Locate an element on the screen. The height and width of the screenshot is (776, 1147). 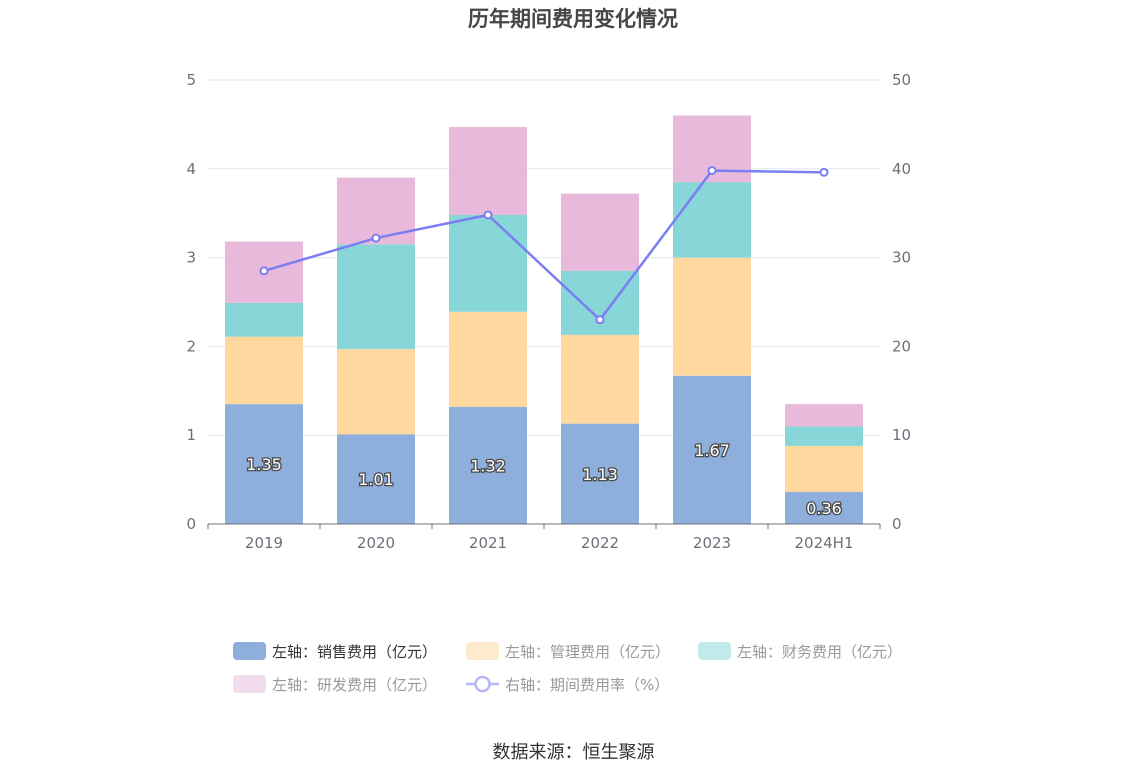
bar-value-label: 0.36 is located at coordinates (824, 508).